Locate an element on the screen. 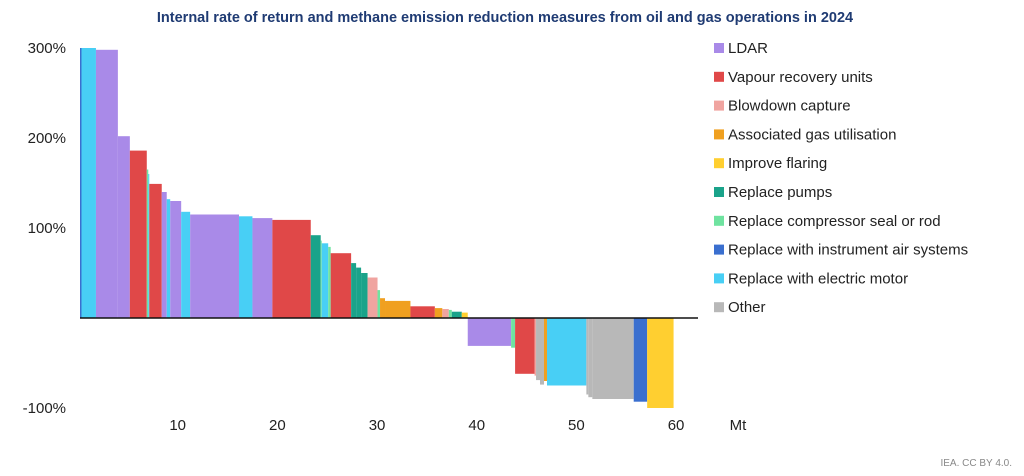 Image resolution: width=1024 pixels, height=476 pixels. x-tick-label: 40 is located at coordinates (476, 425).